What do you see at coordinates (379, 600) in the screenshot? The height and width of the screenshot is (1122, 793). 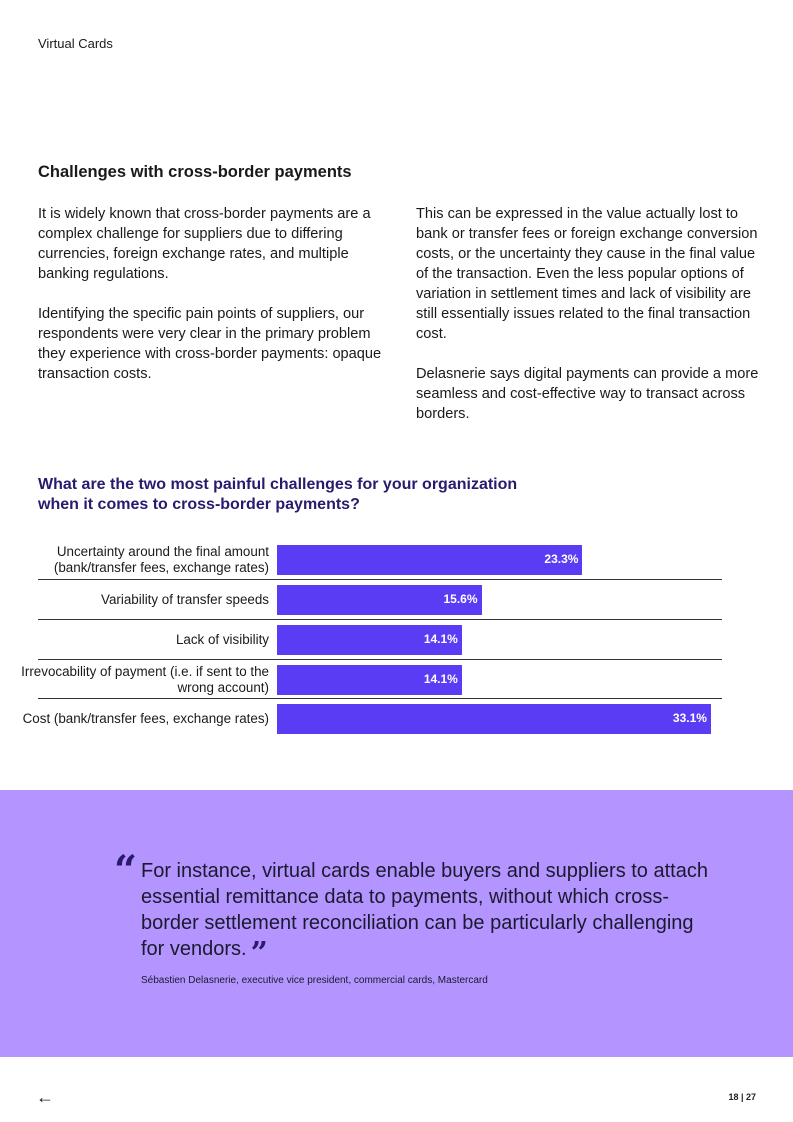 I see `bar: 15.6%` at bounding box center [379, 600].